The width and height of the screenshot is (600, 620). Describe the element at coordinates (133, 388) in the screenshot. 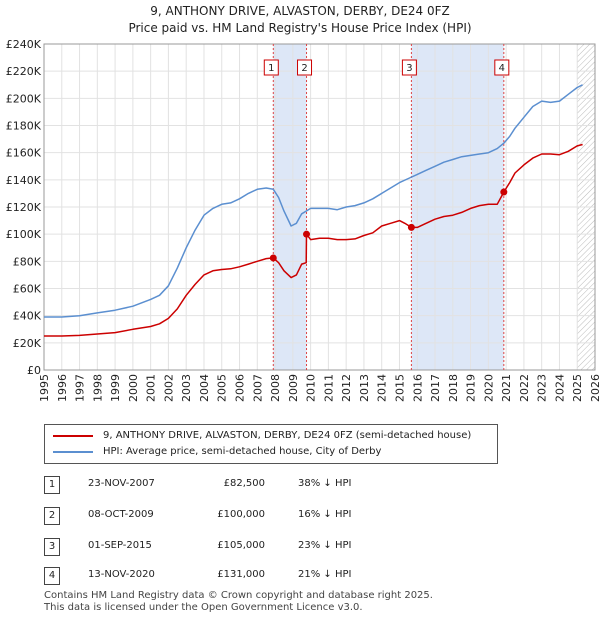

I see `x-tick-label: 2000` at that location.